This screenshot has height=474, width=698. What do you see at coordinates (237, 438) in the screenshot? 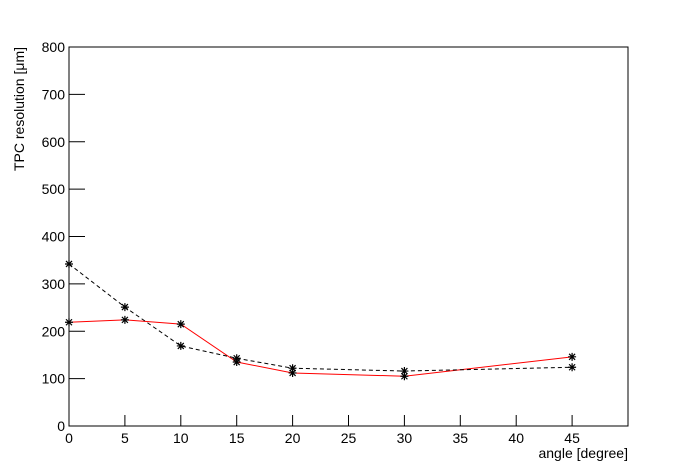
I see `x-tick-label: 15` at bounding box center [237, 438].